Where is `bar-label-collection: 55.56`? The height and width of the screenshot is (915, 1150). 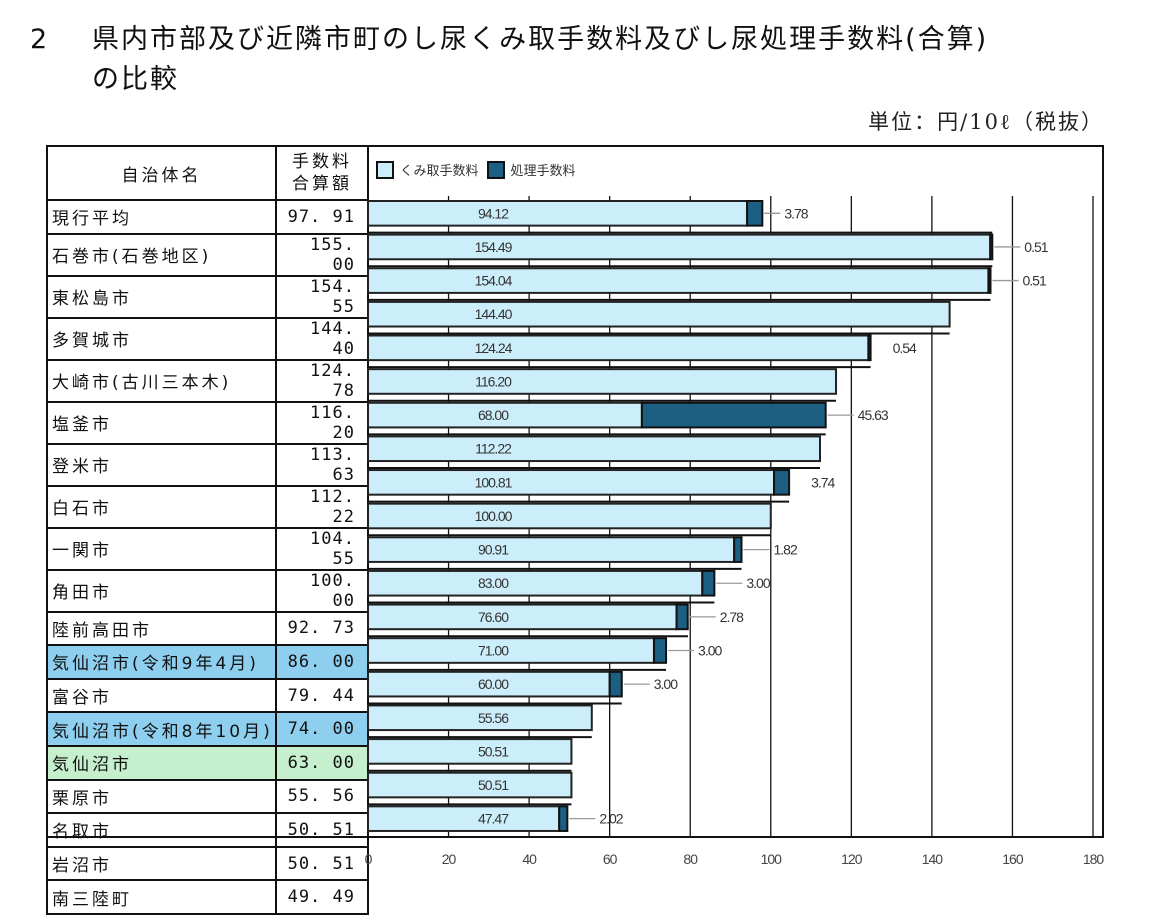 bar-label-collection: 55.56 is located at coordinates (493, 718).